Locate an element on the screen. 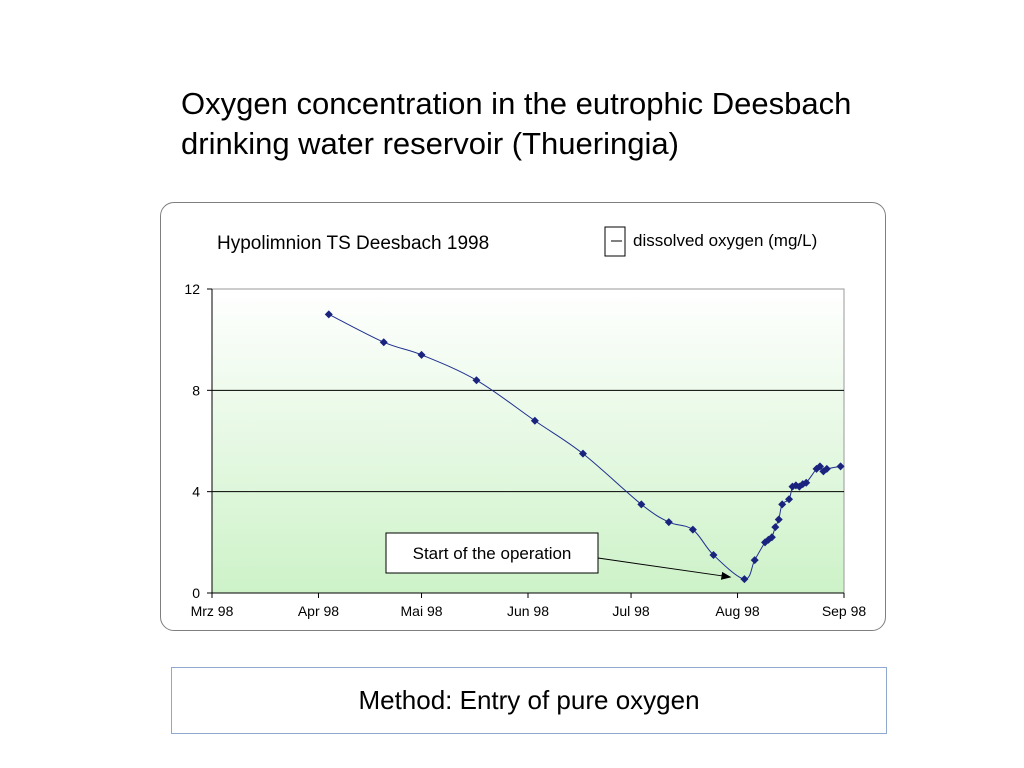 Image resolution: width=1024 pixels, height=768 pixels. method-box: Method: Entry of pure oxygen is located at coordinates (529, 700).